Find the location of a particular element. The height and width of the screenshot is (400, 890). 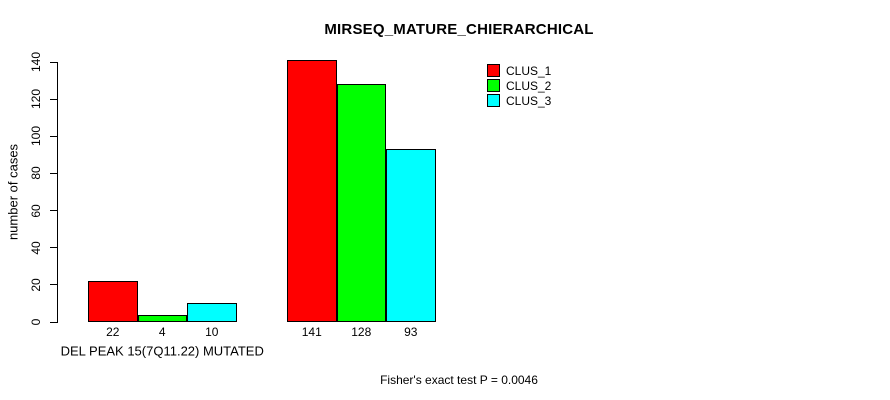

bar-clus_1-group1 is located at coordinates (113, 301).